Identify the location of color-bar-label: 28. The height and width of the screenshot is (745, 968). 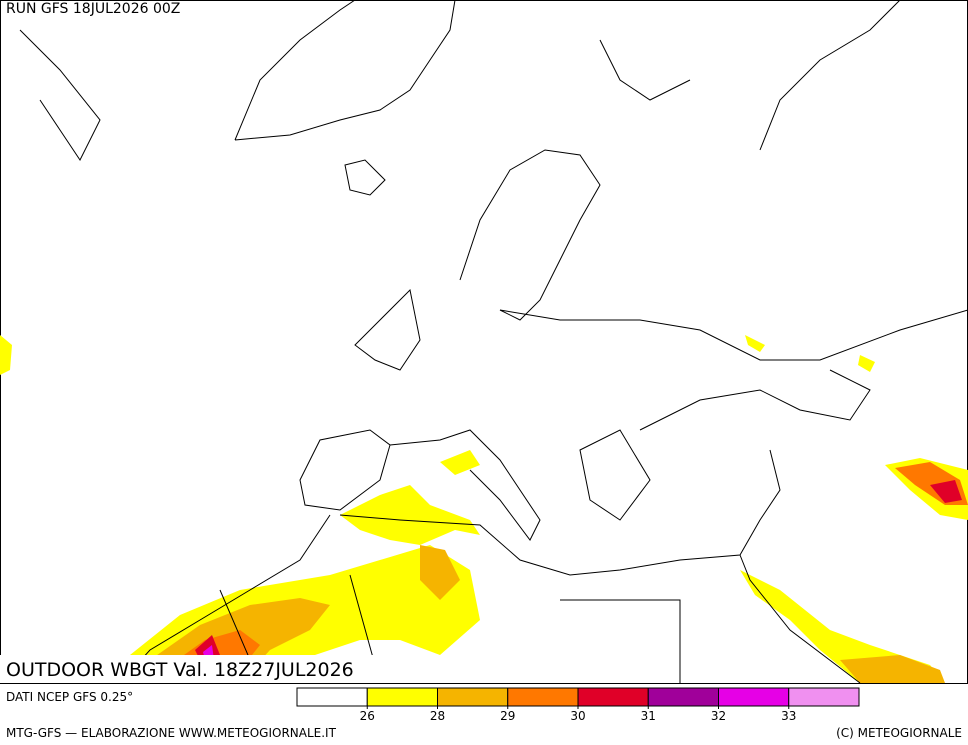
(437, 716).